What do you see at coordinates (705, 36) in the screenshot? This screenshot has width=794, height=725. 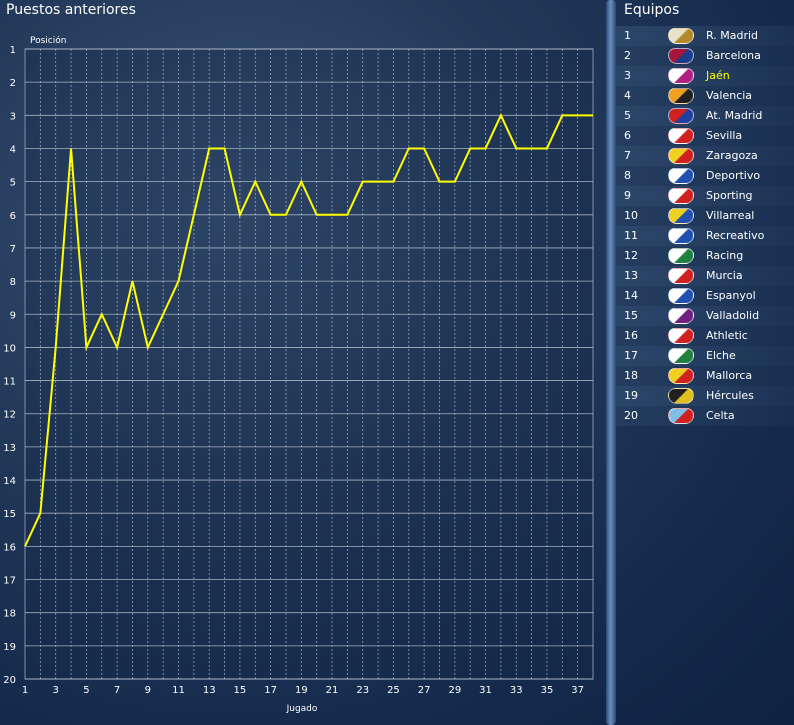 I see `team-row: 1 R. Madrid` at bounding box center [705, 36].